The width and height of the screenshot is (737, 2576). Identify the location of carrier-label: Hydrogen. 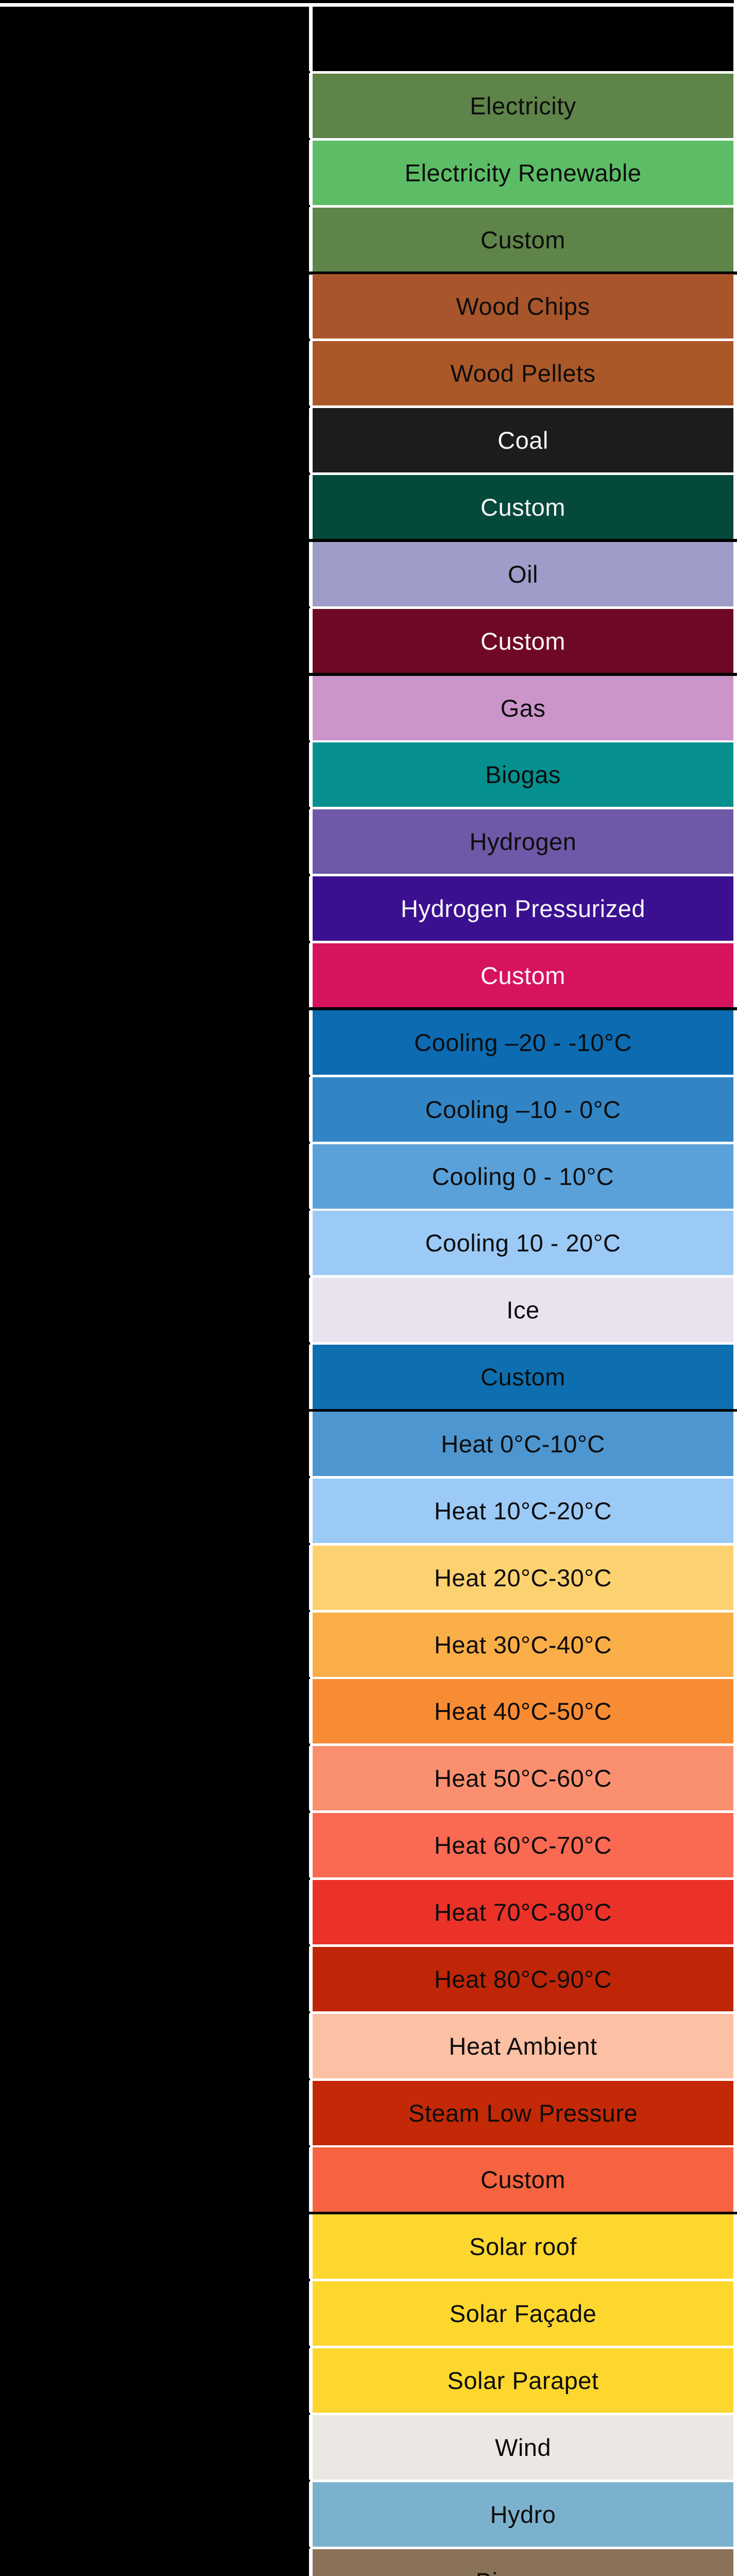
(523, 842).